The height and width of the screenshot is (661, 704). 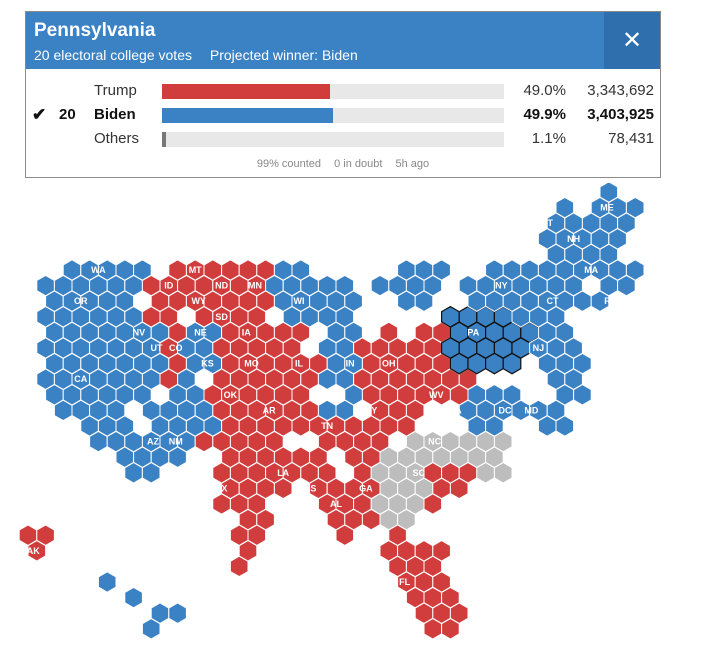 I want to click on state-nc: NC, so click(x=459, y=457).